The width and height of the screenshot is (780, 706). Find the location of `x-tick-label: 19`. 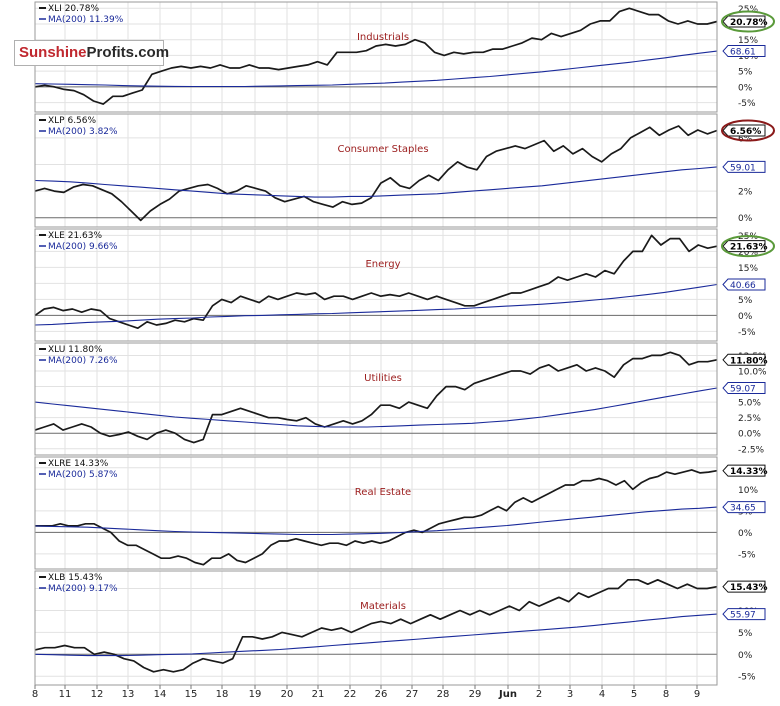

x-tick-label: 19 is located at coordinates (255, 694).